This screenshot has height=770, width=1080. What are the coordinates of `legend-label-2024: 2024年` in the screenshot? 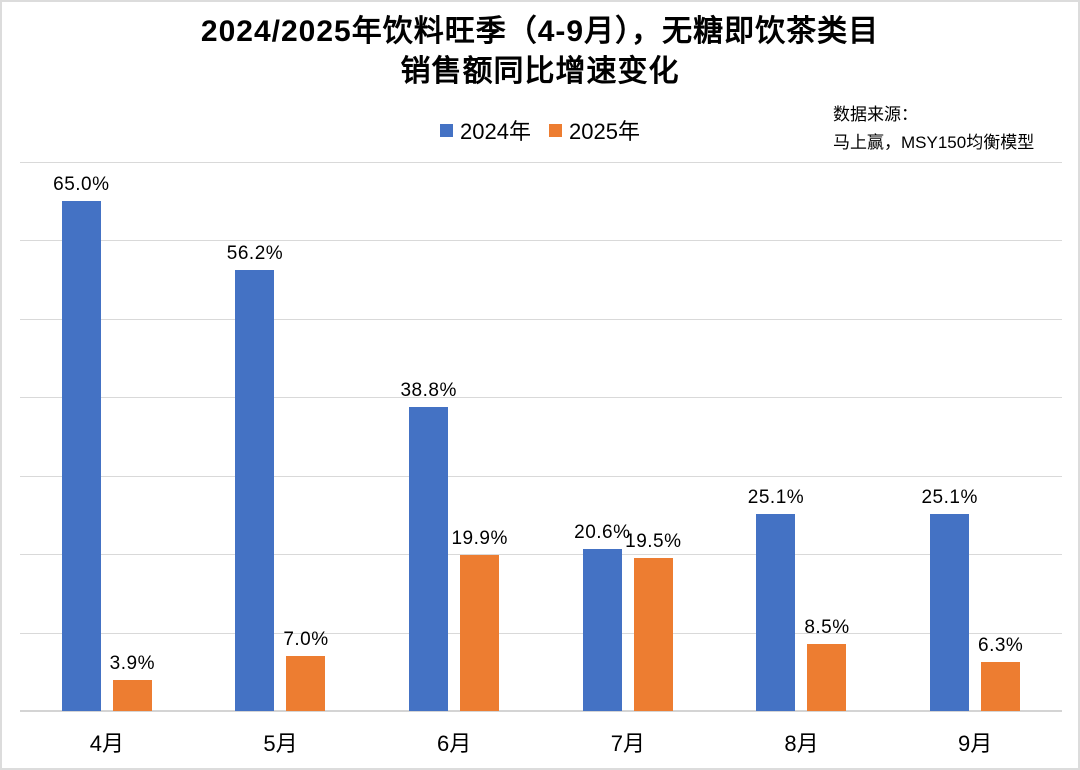 It's located at (495, 131).